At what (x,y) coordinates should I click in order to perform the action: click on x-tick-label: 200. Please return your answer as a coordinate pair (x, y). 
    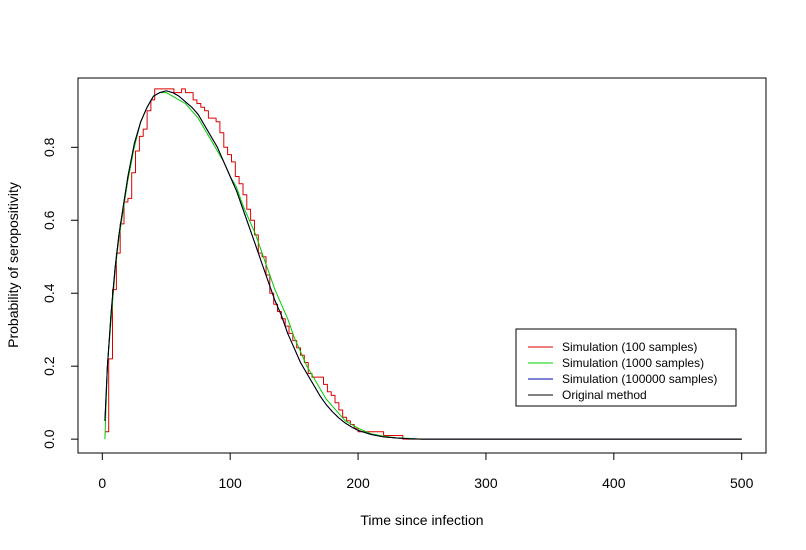
    Looking at the image, I should click on (358, 483).